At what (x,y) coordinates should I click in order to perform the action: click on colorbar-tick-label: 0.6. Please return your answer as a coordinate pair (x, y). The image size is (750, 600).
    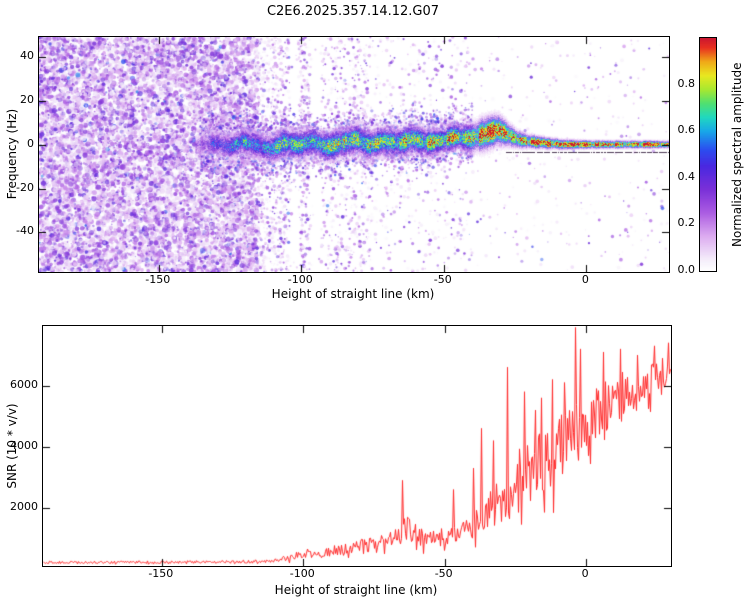
    Looking at the image, I should click on (686, 130).